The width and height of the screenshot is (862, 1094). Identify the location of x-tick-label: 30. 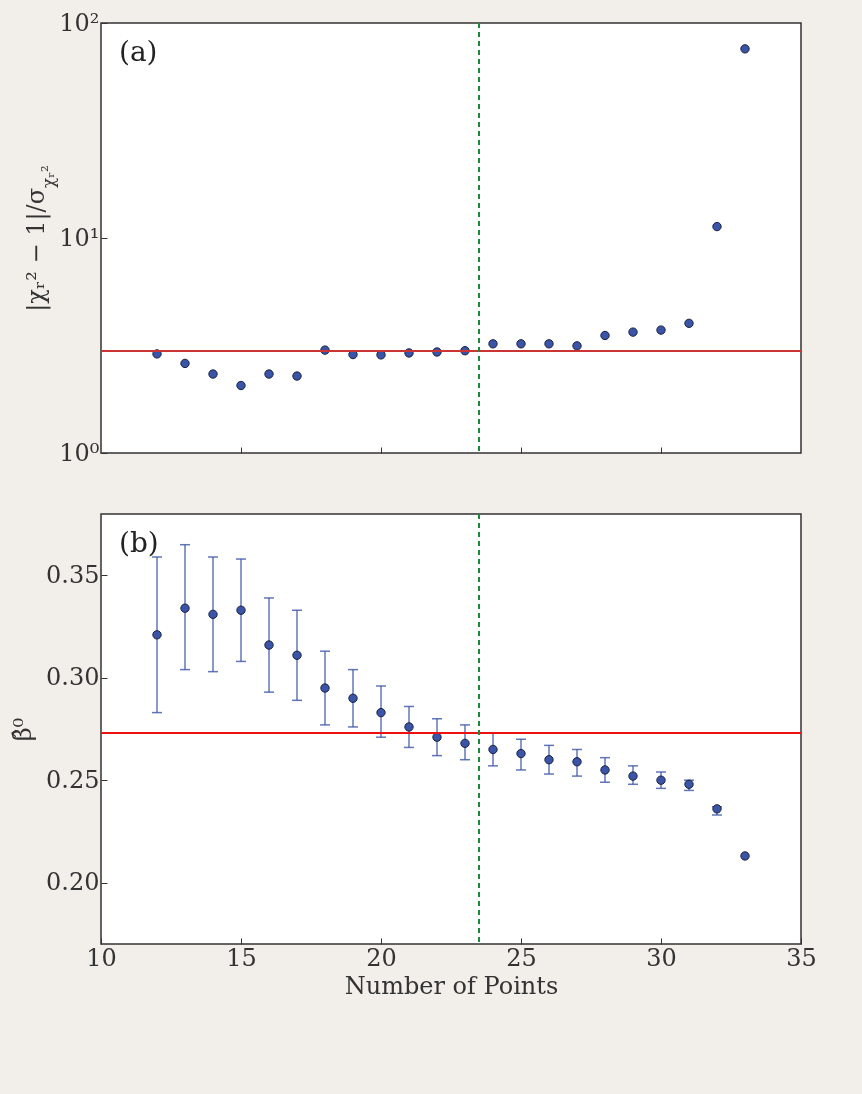
(661, 957).